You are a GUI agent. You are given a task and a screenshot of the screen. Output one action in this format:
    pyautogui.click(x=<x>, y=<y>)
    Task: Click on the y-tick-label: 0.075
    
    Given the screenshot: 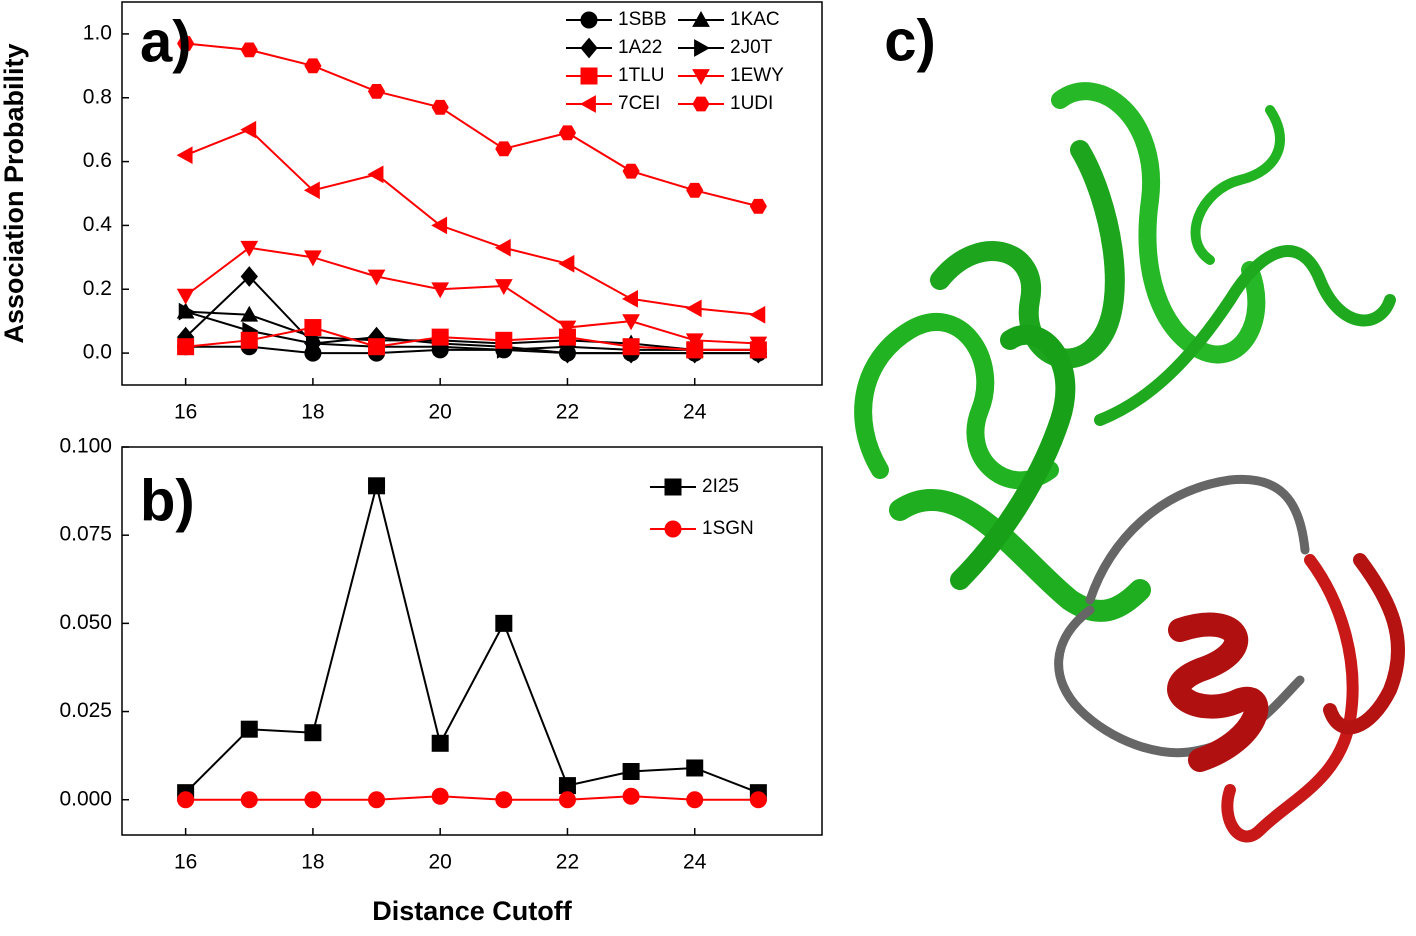 What is the action you would take?
    pyautogui.click(x=85, y=534)
    